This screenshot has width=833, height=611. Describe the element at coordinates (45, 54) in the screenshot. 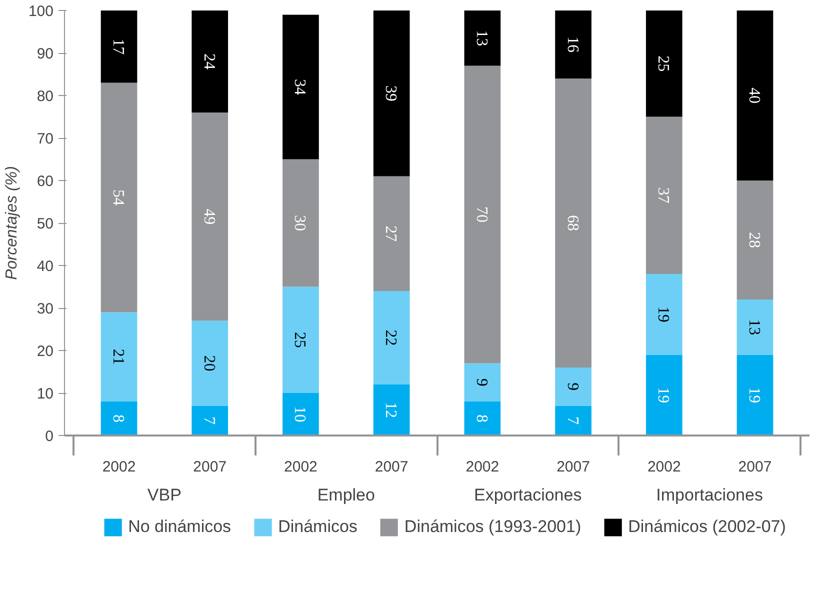

I see `y-tick-label: 90` at that location.